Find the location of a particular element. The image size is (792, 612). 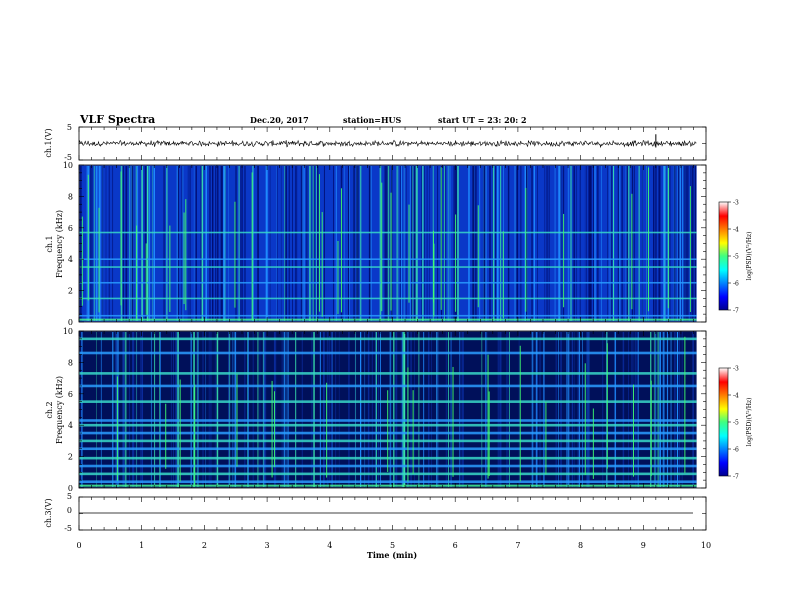

ch1-spec-ylabel-frequency: Frequency (kHz) is located at coordinates (59, 244).